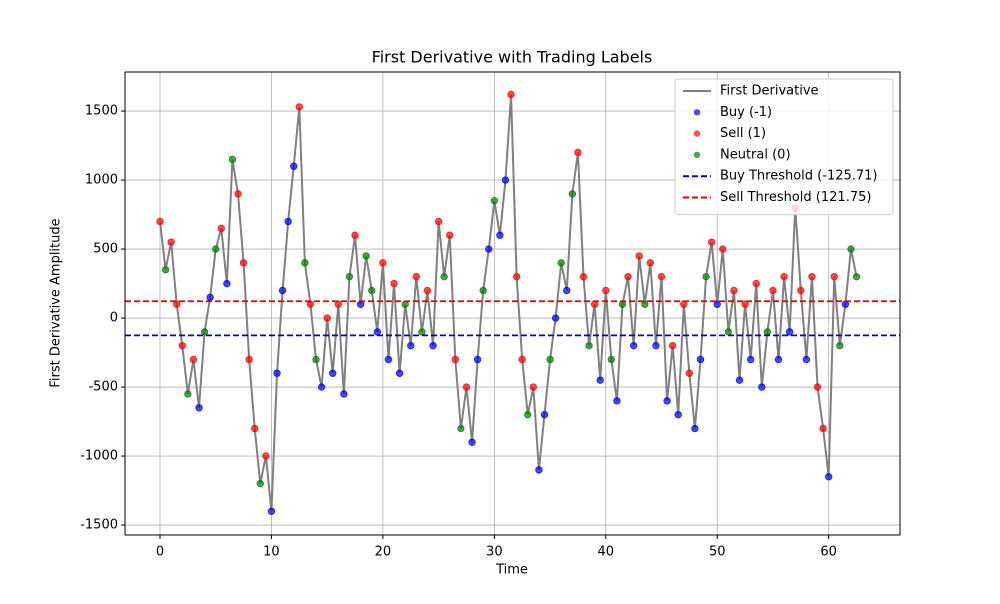 The image size is (1000, 604). I want to click on y-axis-label: First Derivative Amplitude, so click(56, 302).